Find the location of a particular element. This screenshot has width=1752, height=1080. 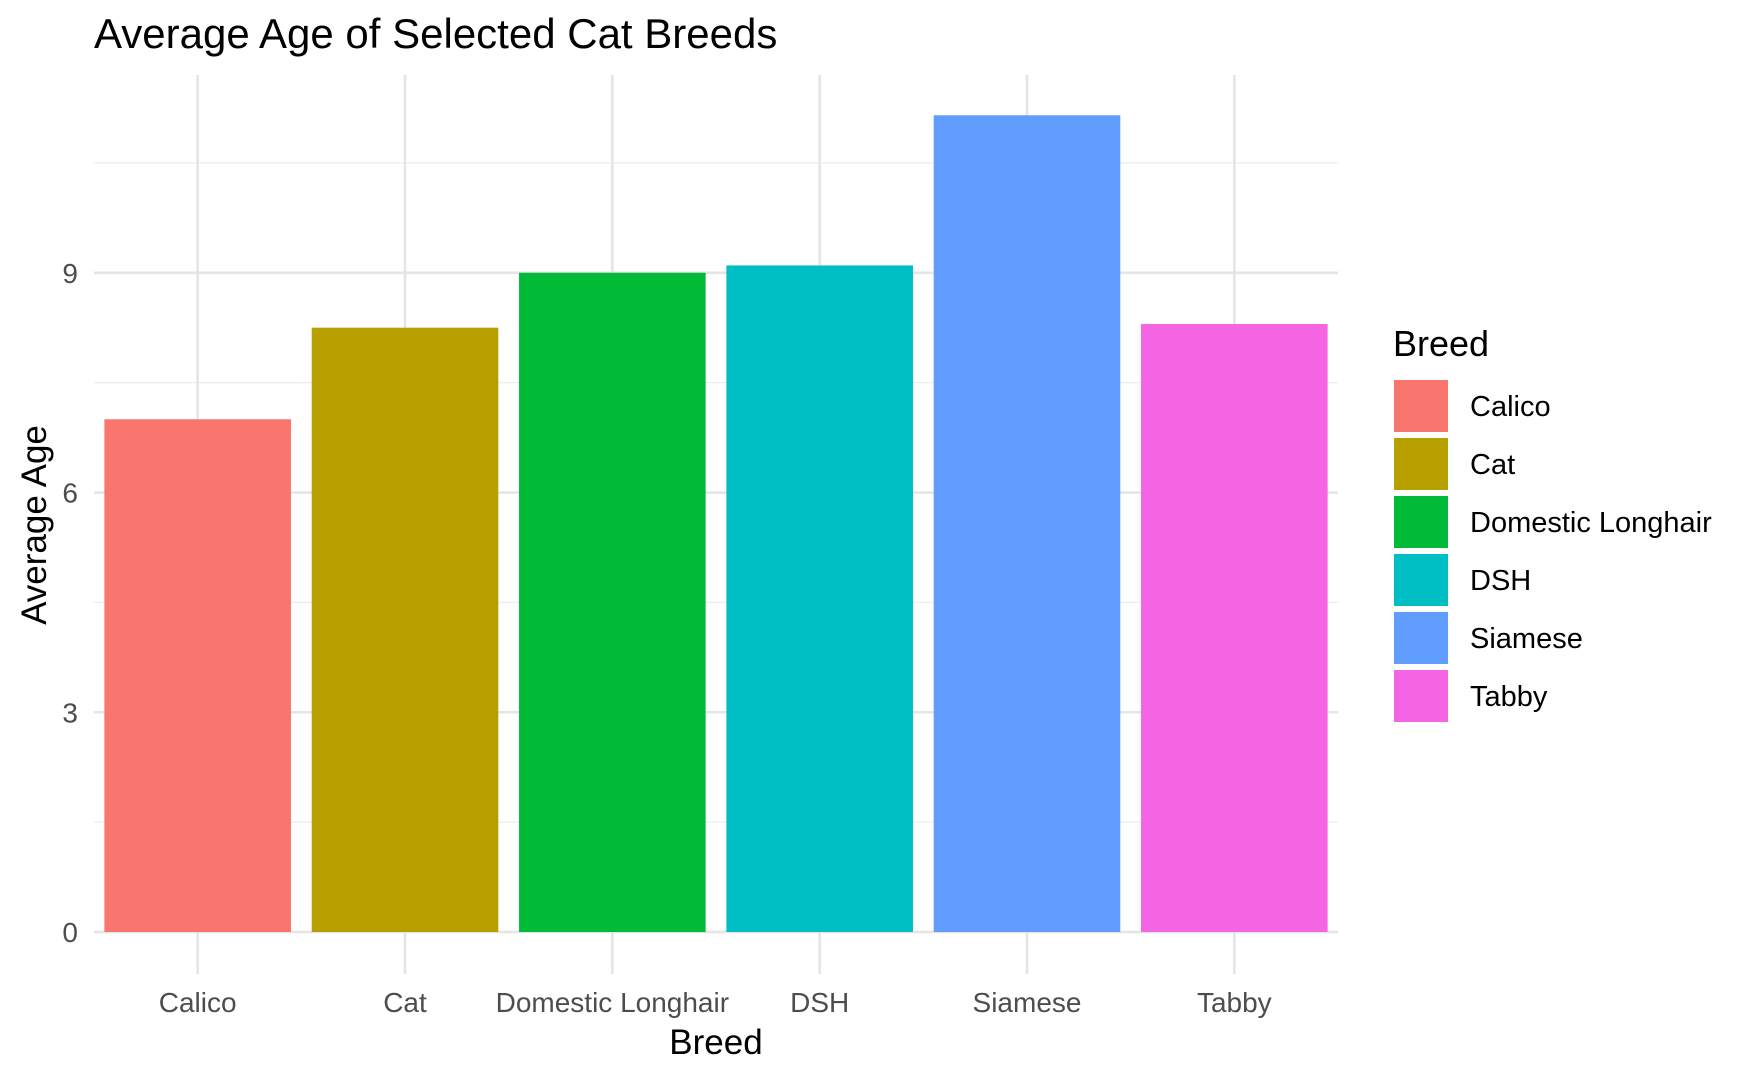

x-tick-label: DSH is located at coordinates (819, 1002).